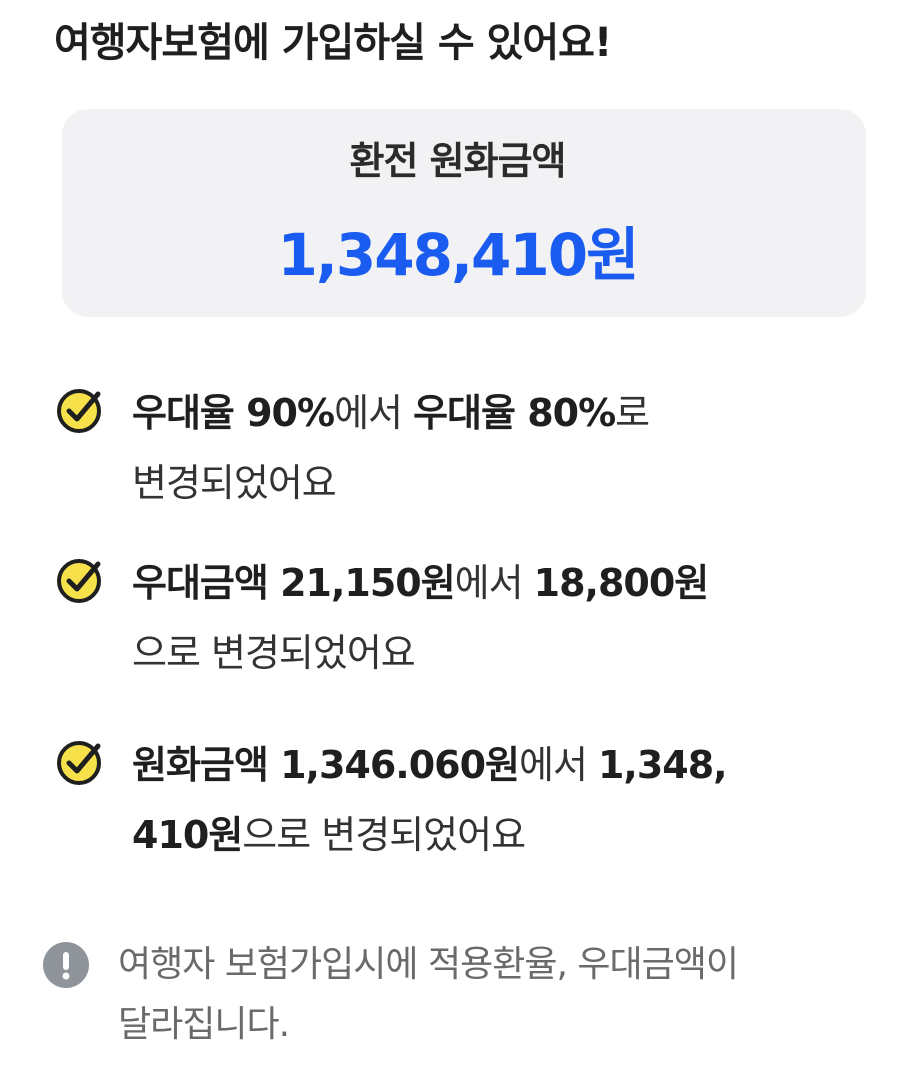 The width and height of the screenshot is (915, 1082). Describe the element at coordinates (326, 765) in the screenshot. I see `change-old-value: 원화금액 1,346.060원` at that location.